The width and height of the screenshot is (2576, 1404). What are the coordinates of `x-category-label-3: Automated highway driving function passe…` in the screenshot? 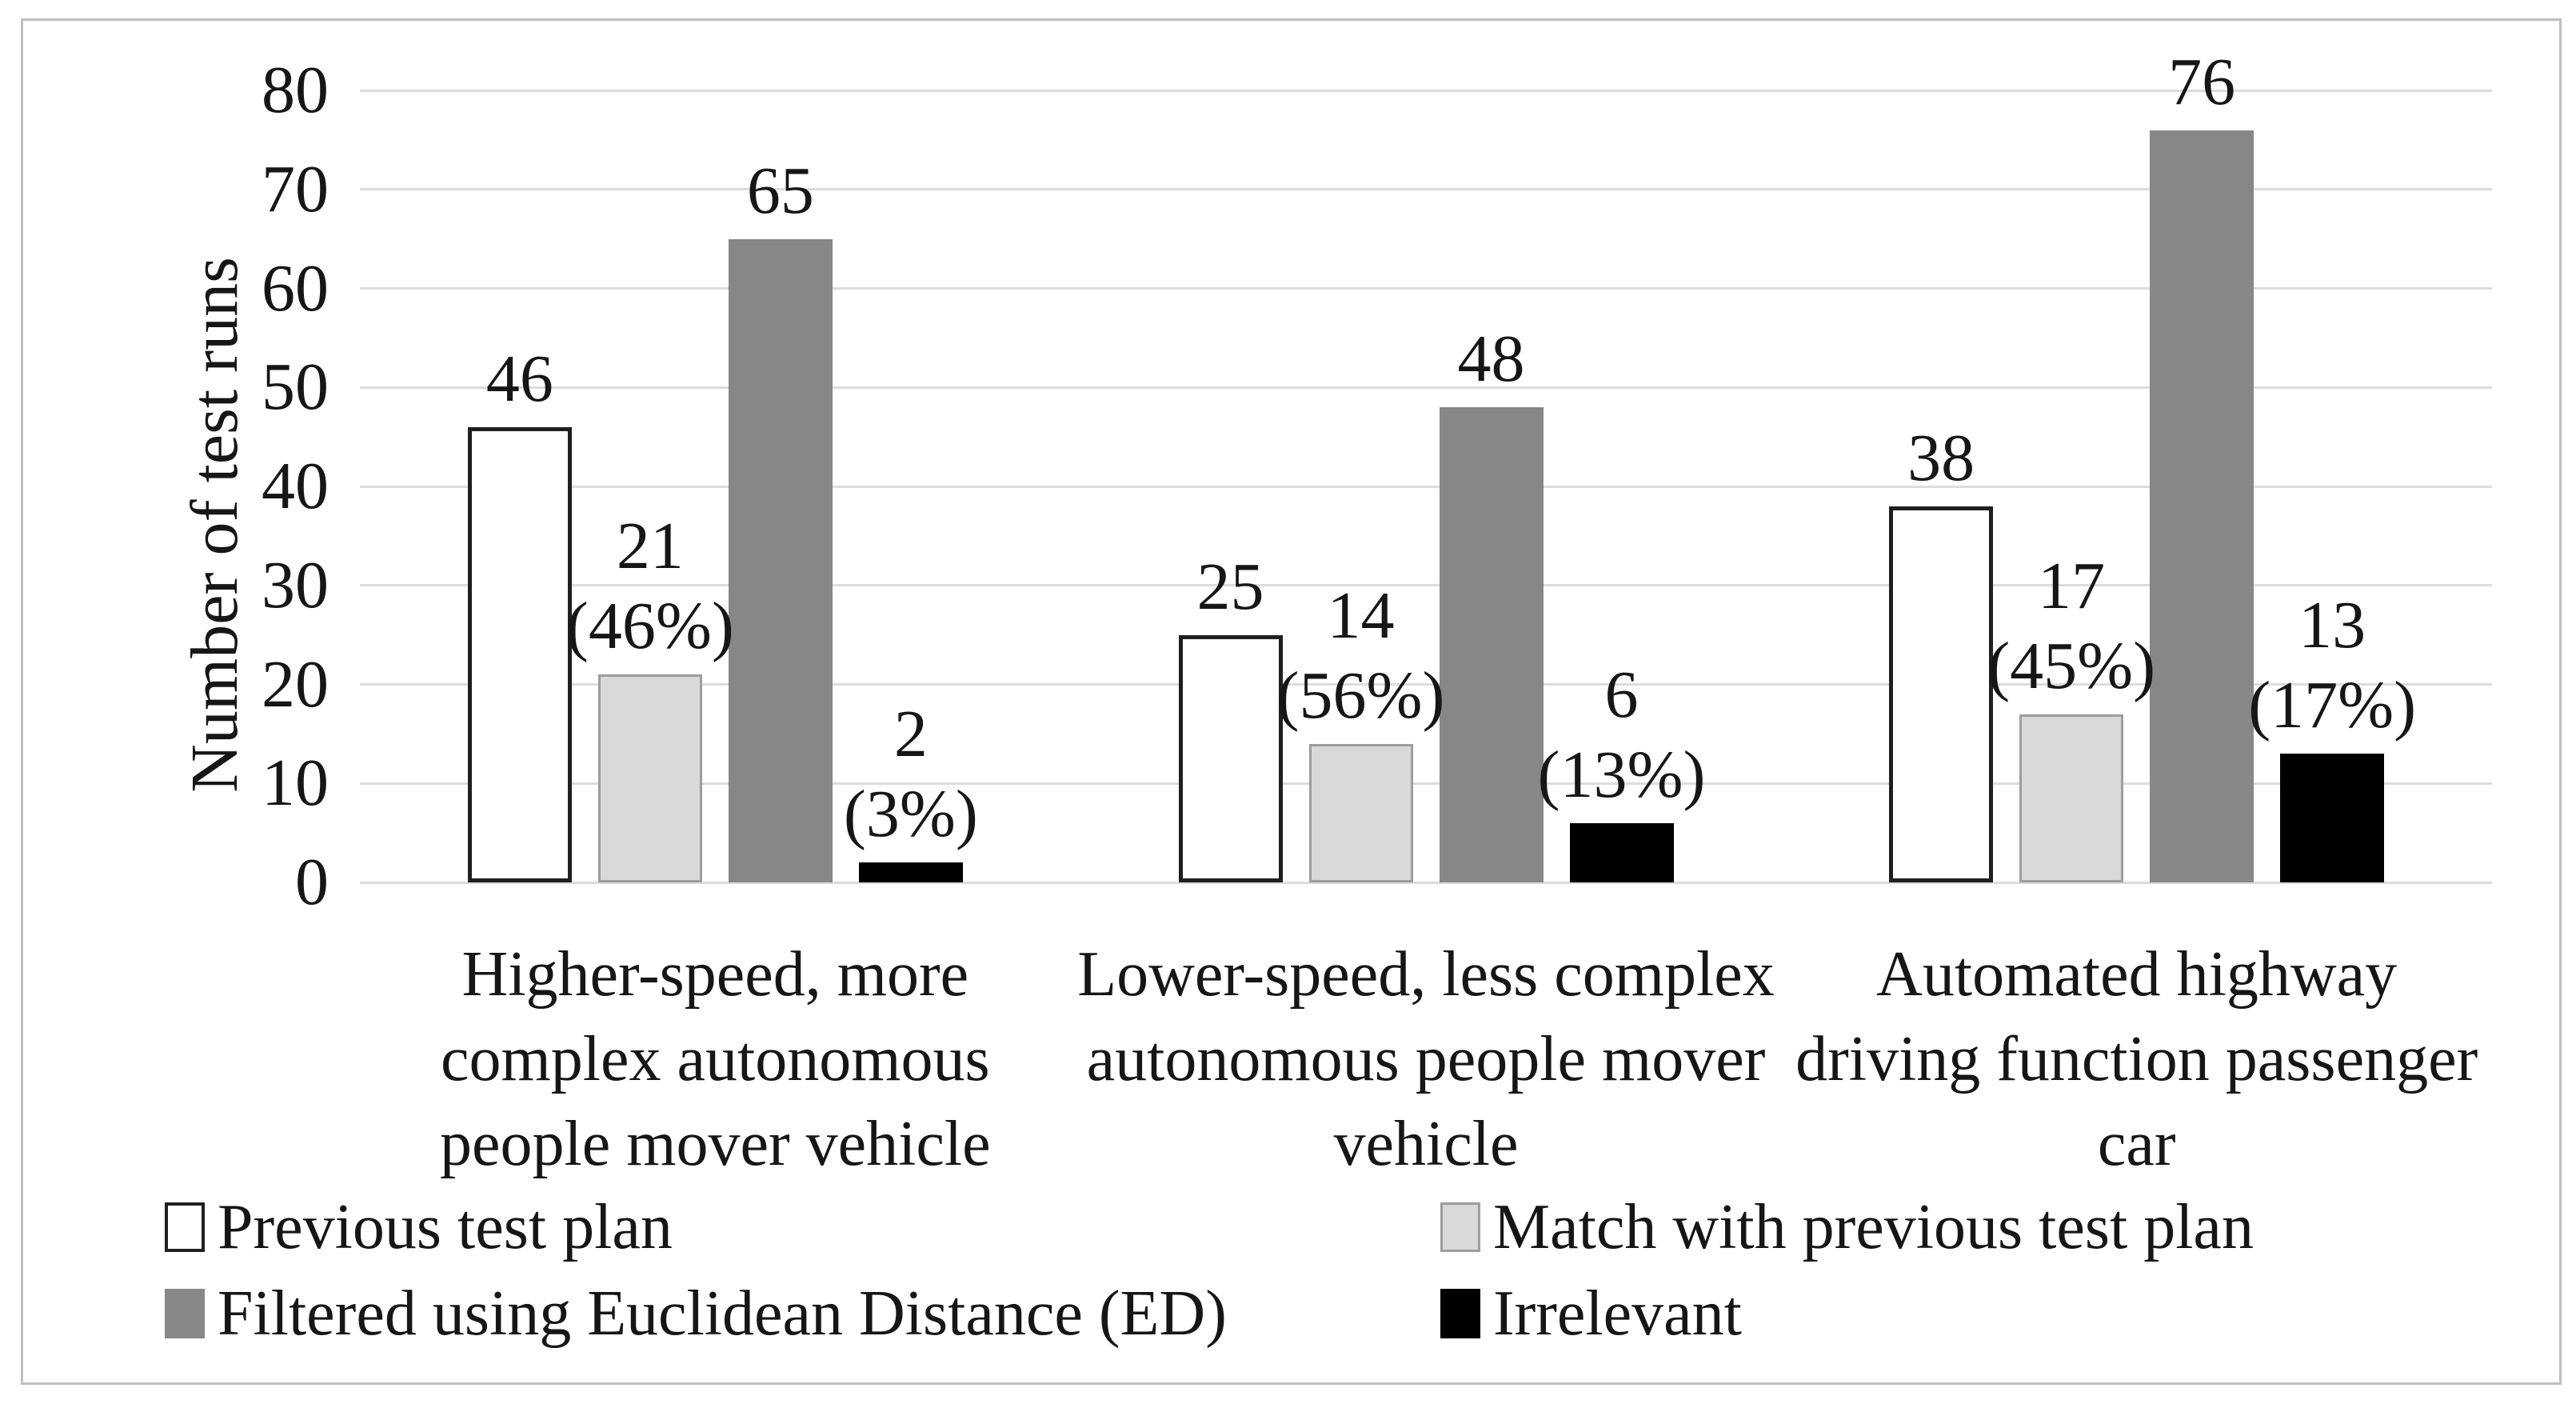 It's located at (2137, 1059).